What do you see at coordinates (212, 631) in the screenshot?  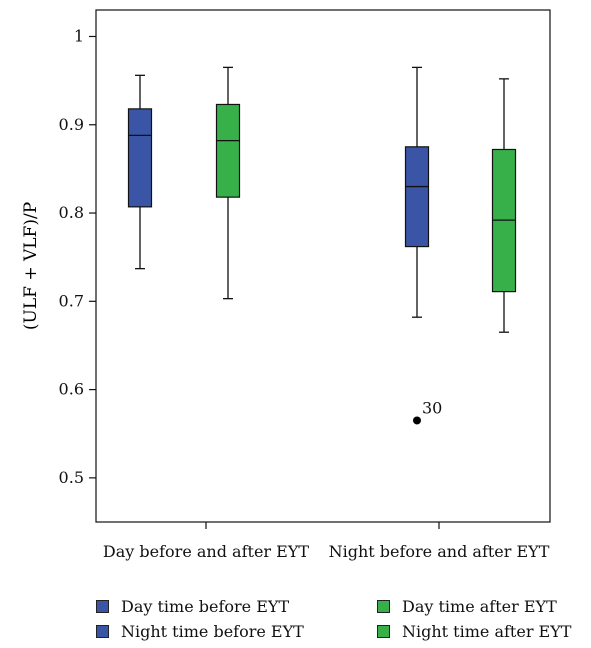 I see `legend-label: Night time before EYT` at bounding box center [212, 631].